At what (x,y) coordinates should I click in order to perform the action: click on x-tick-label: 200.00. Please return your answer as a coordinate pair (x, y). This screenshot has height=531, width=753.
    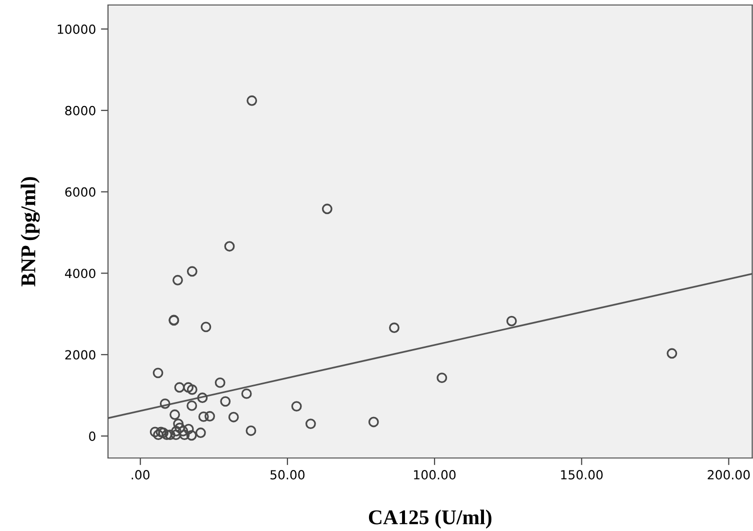
    Looking at the image, I should click on (729, 475).